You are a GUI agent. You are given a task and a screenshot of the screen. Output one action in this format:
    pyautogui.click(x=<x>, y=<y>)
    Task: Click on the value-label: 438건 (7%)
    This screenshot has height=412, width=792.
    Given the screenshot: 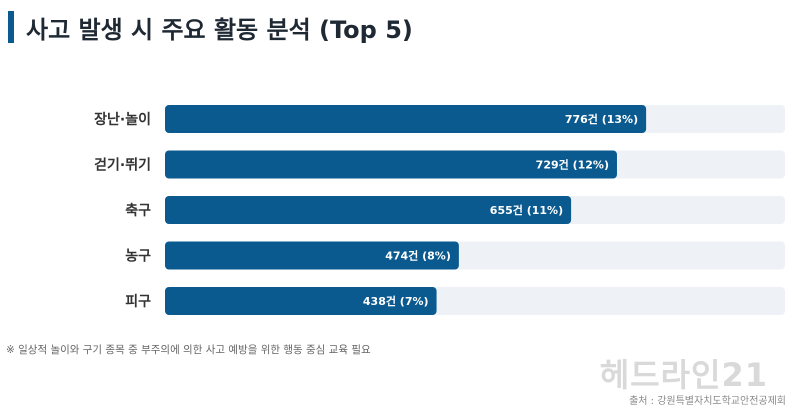 What is the action you would take?
    pyautogui.click(x=396, y=301)
    